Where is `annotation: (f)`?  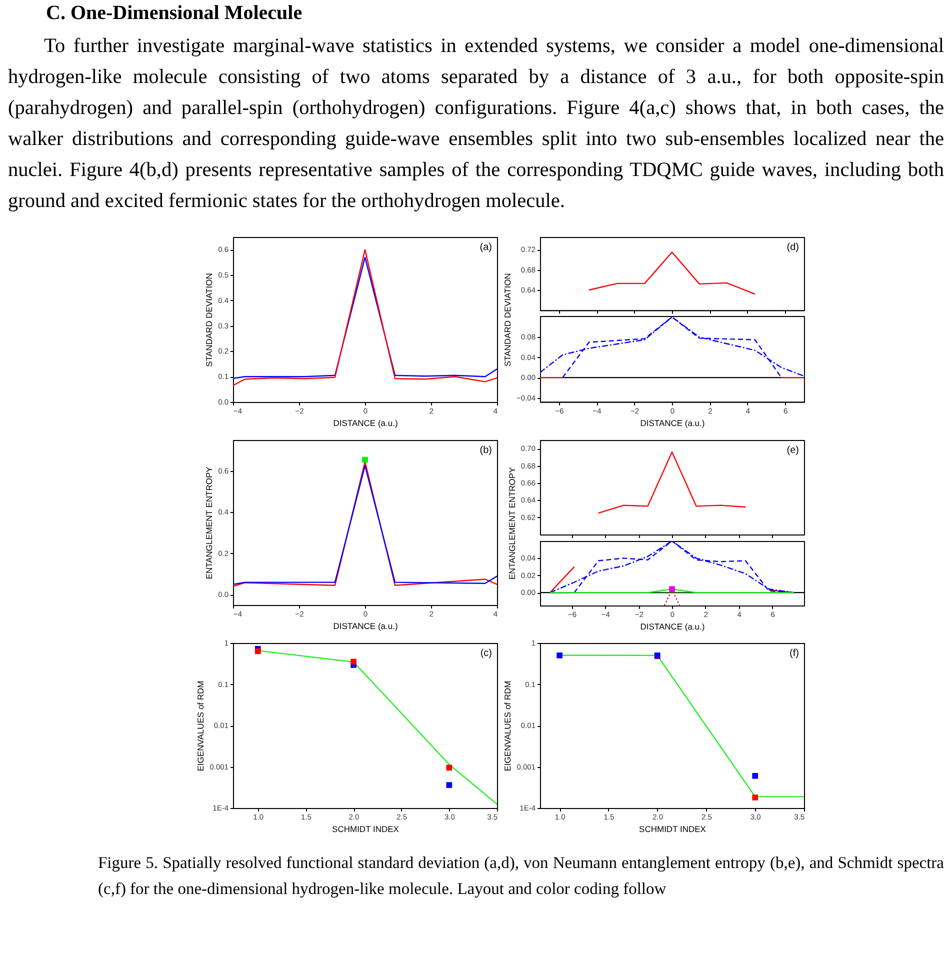
annotation: (f) is located at coordinates (794, 653).